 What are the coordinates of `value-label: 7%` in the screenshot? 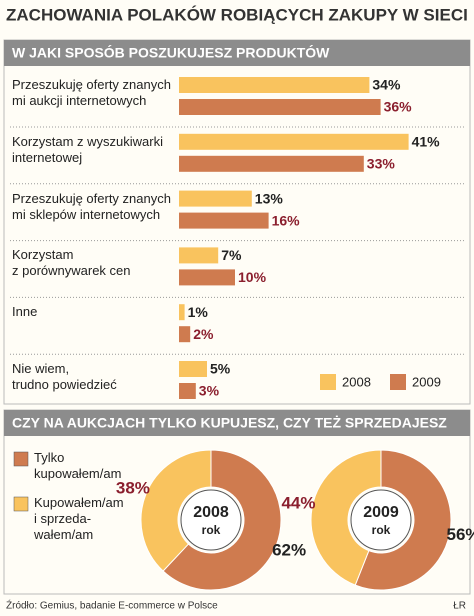 It's located at (231, 255).